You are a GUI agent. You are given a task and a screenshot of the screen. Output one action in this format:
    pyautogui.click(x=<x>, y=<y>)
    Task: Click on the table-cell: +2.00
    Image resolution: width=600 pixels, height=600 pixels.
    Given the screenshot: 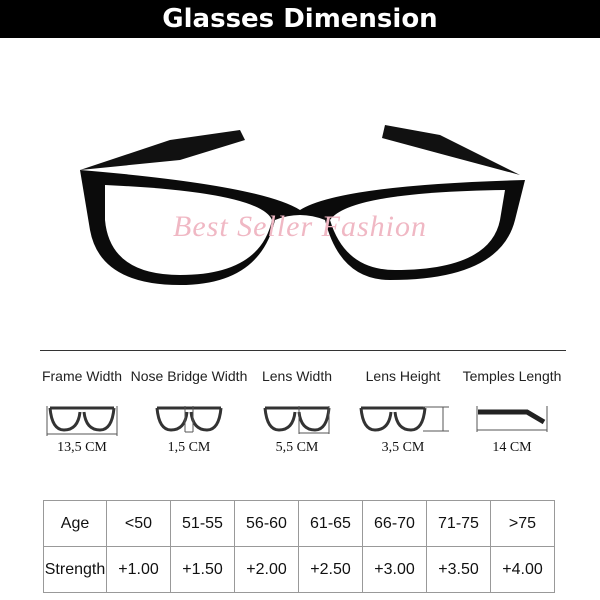 What is the action you would take?
    pyautogui.click(x=266, y=569)
    